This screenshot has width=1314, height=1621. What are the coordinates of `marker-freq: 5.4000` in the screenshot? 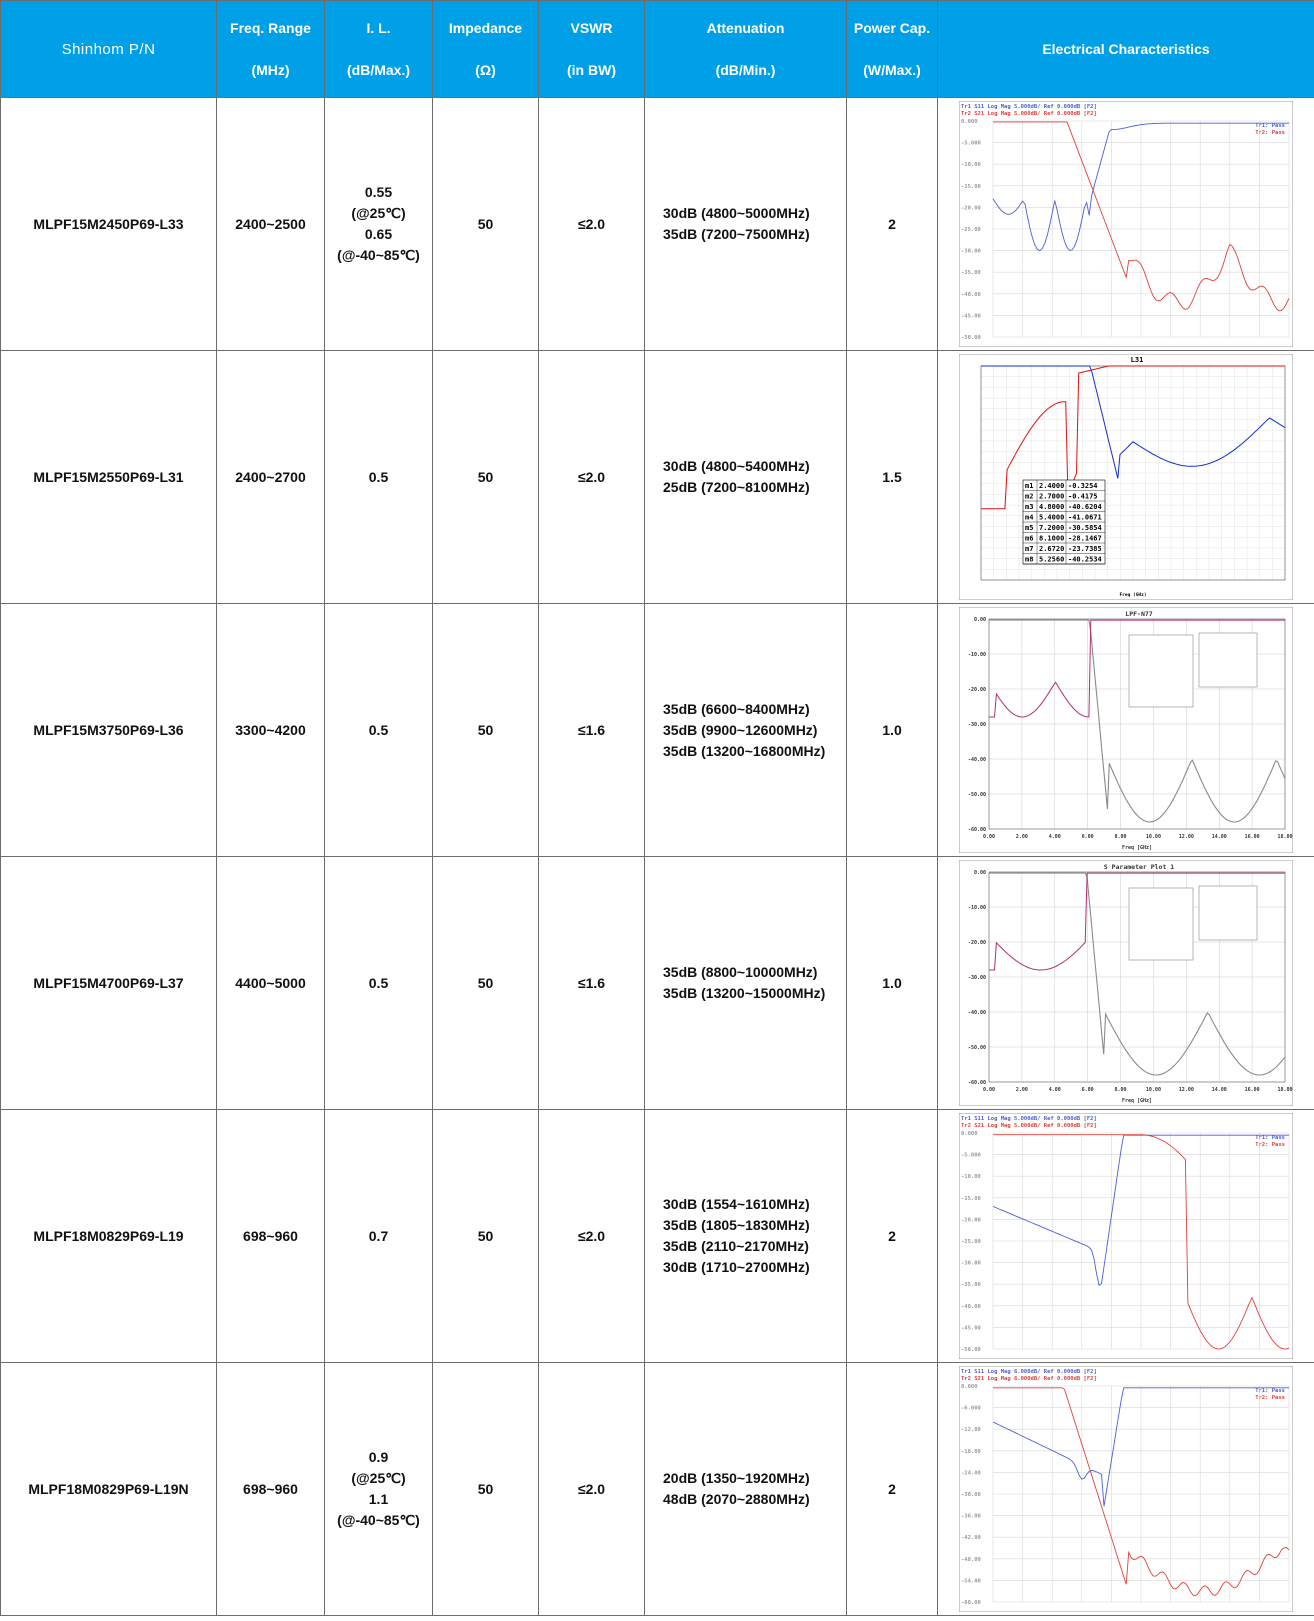 It's located at (1051, 518).